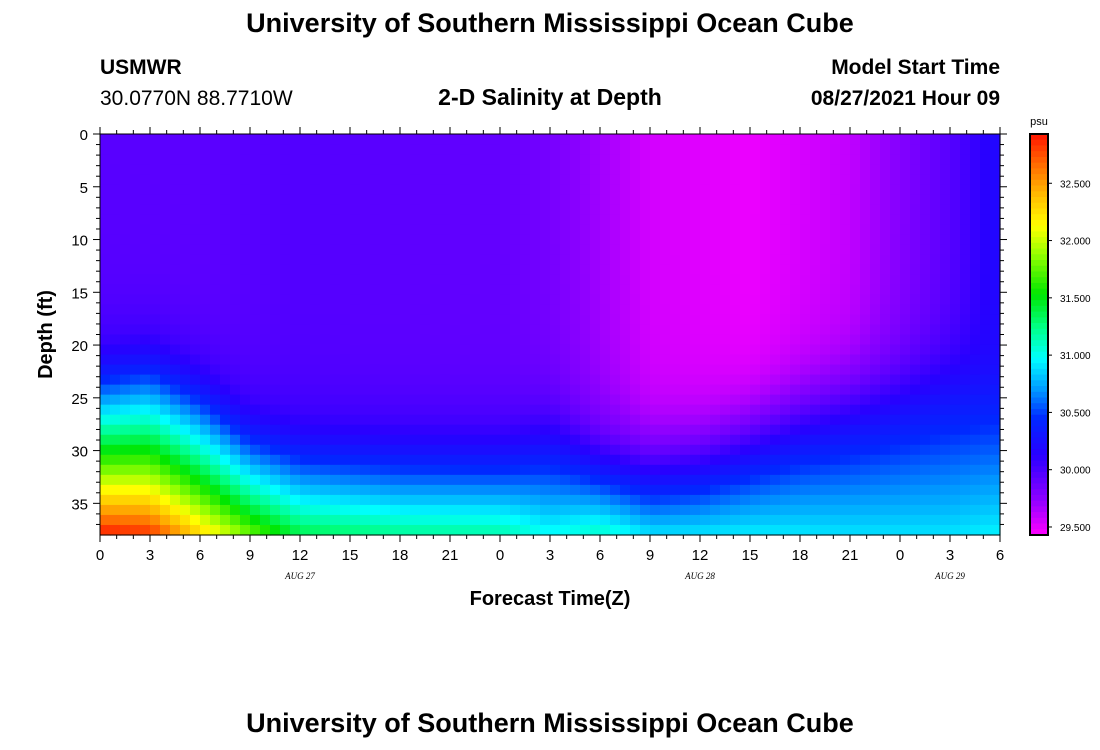 The height and width of the screenshot is (750, 1100). I want to click on y-tick-label: 15, so click(79, 293).